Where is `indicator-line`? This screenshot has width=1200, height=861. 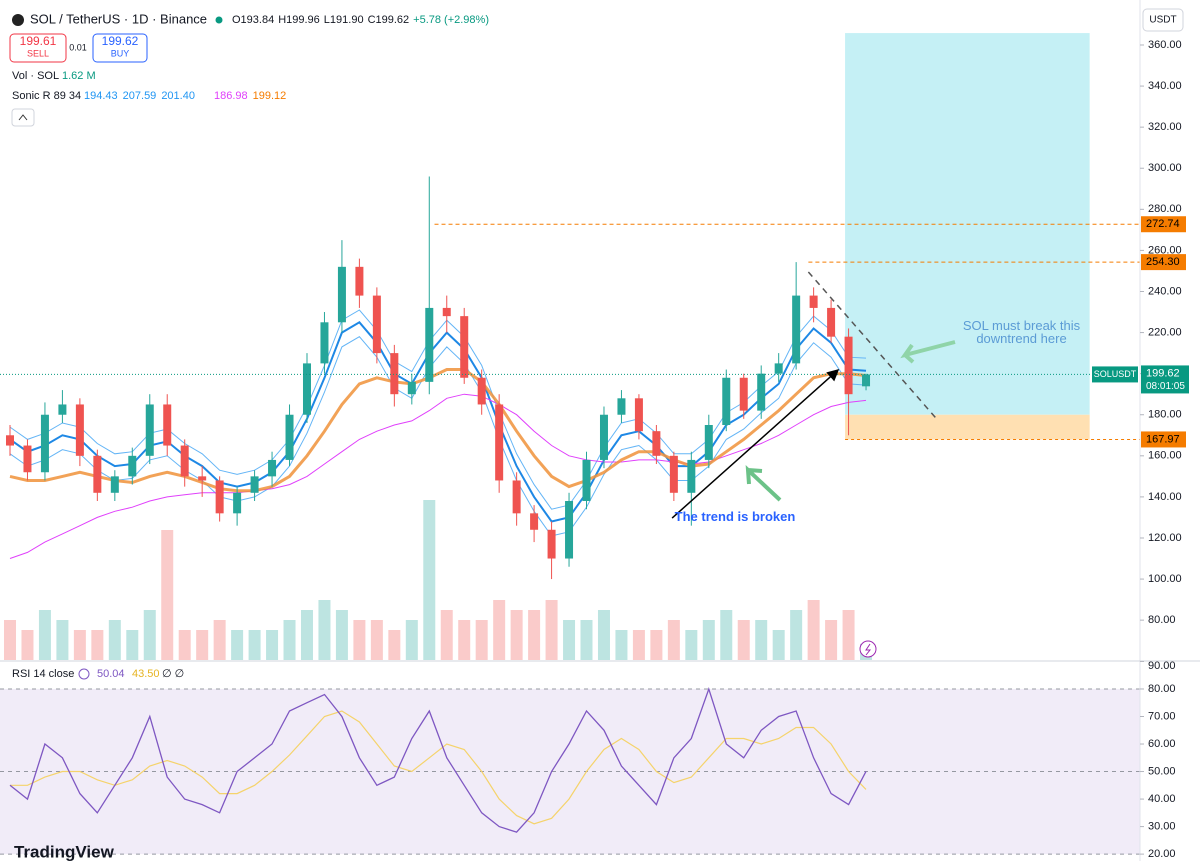 indicator-line is located at coordinates (438, 430).